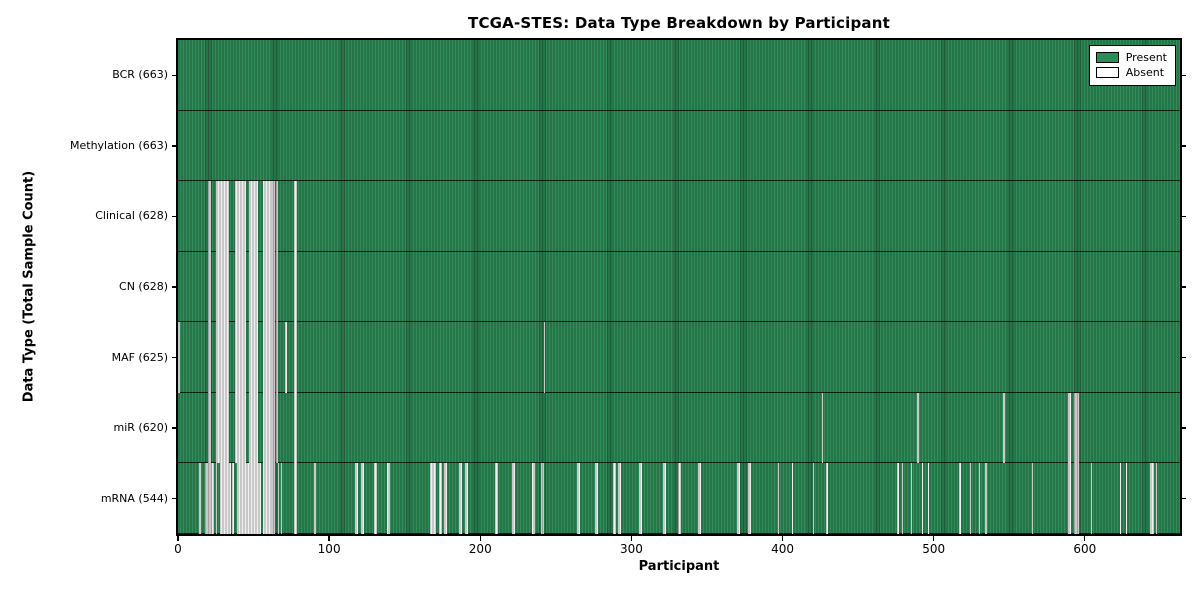  What do you see at coordinates (679, 216) in the screenshot?
I see `heatmap-row-clinical` at bounding box center [679, 216].